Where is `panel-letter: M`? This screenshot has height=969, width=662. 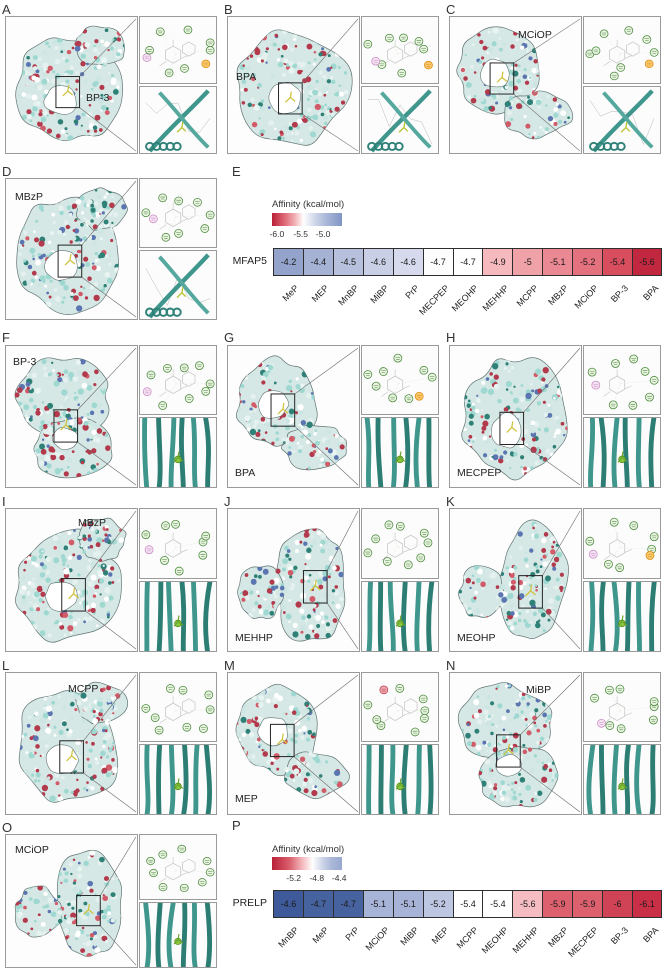 panel-letter: M is located at coordinates (229, 665).